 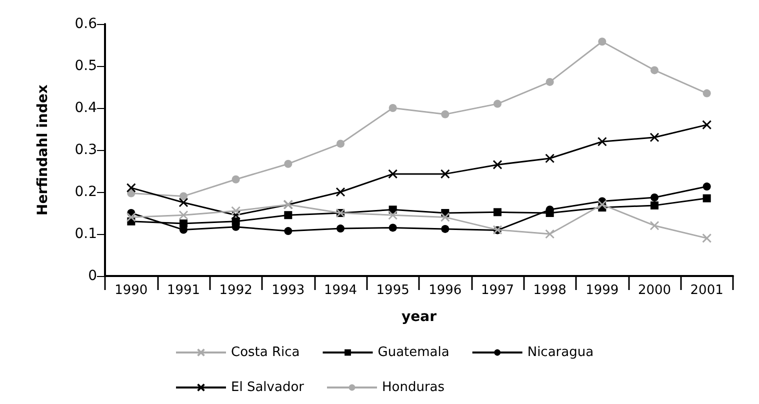 I want to click on legend-label: Guatemala, so click(x=414, y=352).